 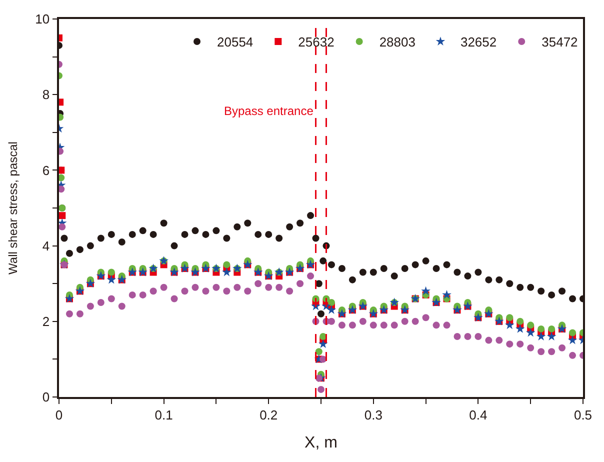 I want to click on y-axis-title: Wall shear stress, pascal, so click(x=13, y=208).